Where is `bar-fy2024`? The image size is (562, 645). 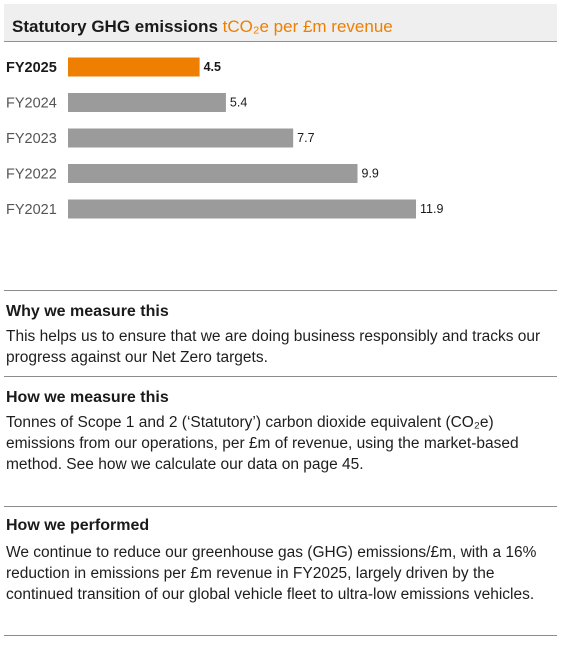 bar-fy2024 is located at coordinates (147, 102).